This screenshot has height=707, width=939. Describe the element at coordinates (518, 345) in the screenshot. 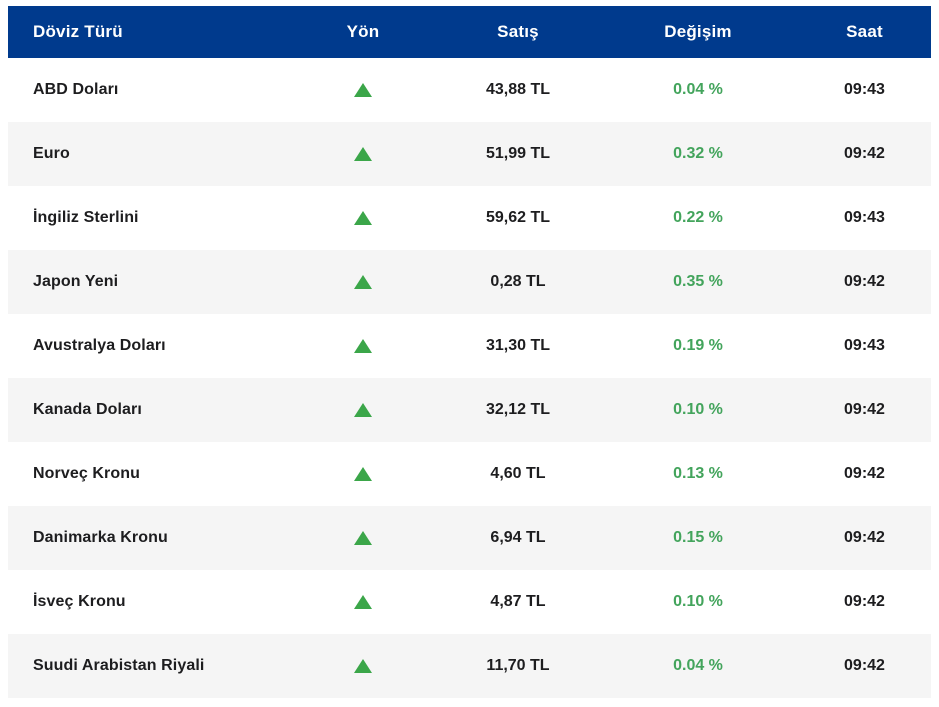

I see `sell-price: 31,30 TL` at that location.